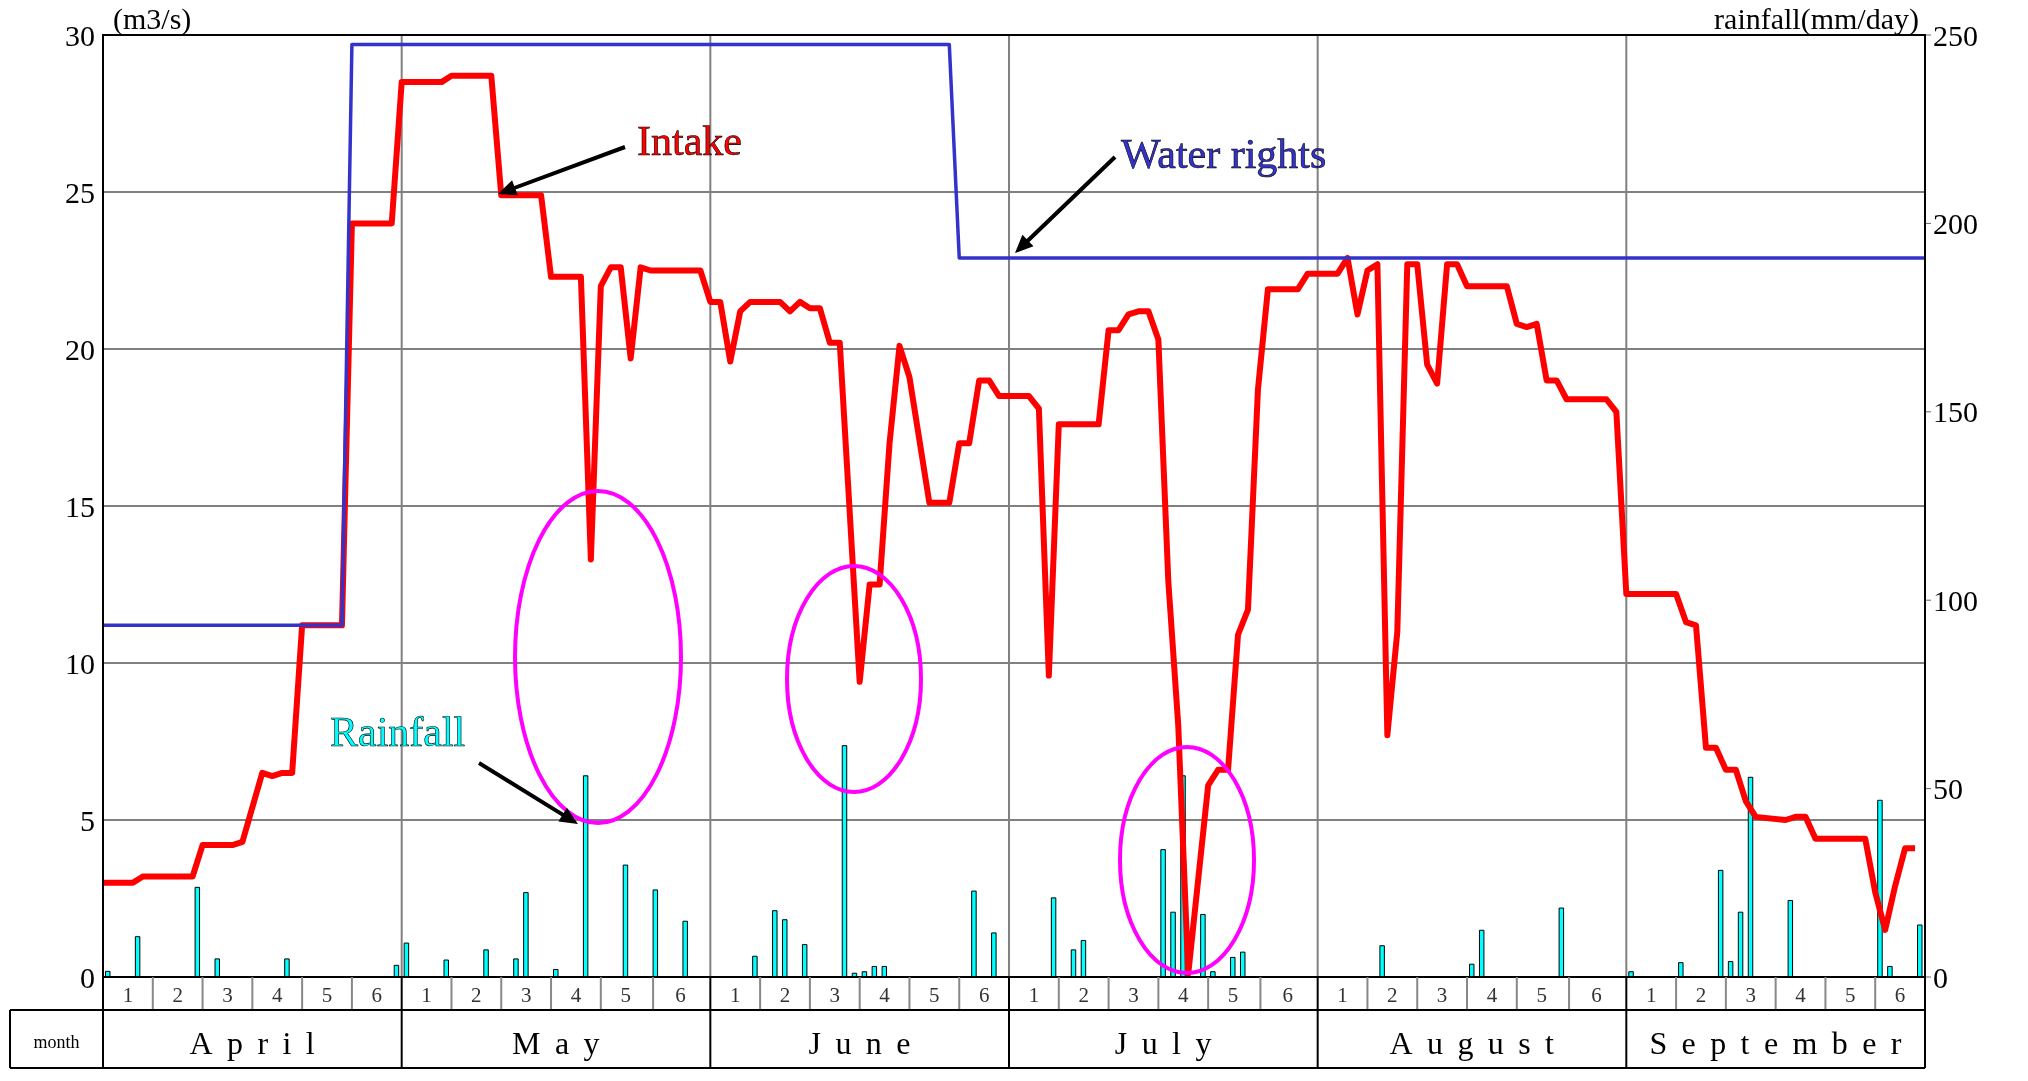 This screenshot has width=2028, height=1081. I want to click on text: May, so click(563, 1043).